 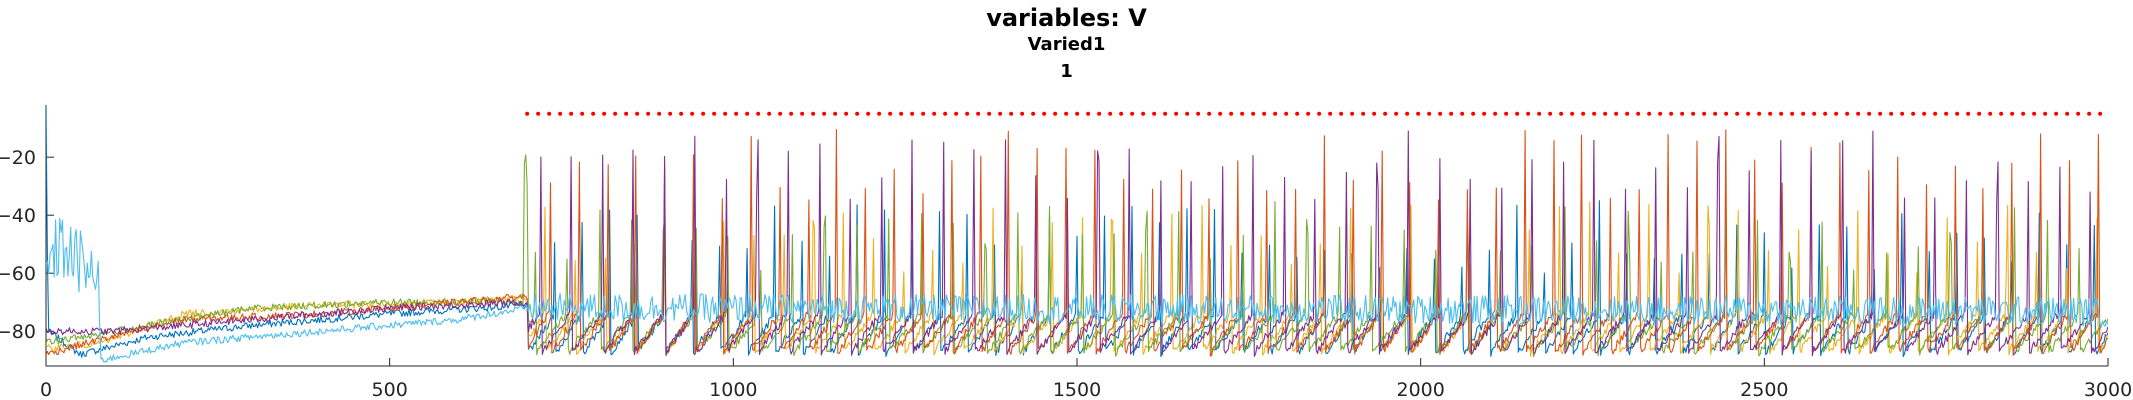 I want to click on chart-subtitle-2: 1, so click(x=1066, y=71).